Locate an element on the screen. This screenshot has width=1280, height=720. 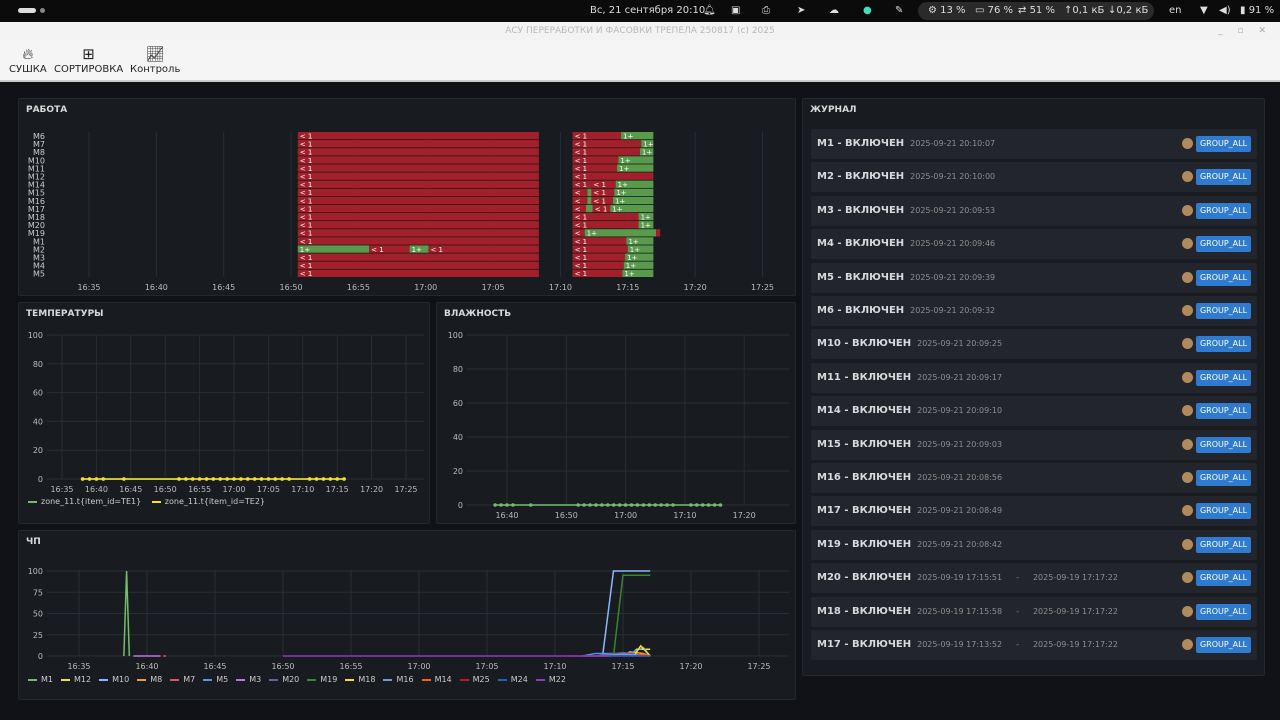
wifi-icon: ▼ is located at coordinates (1204, 10).